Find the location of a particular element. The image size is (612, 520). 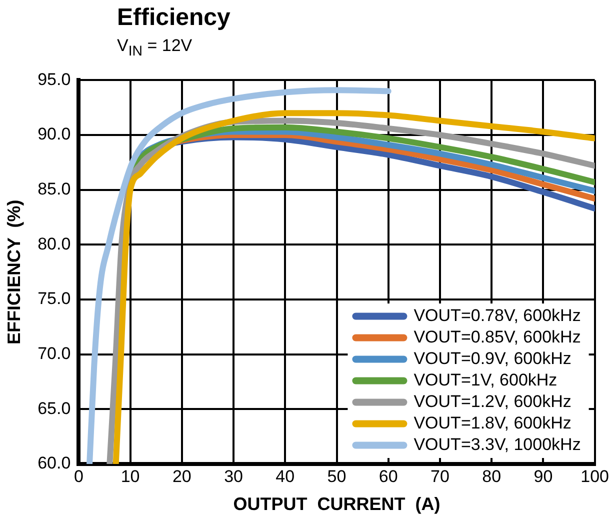

legend-label: VOUT=3.3V, 1000kHz is located at coordinates (497, 444).